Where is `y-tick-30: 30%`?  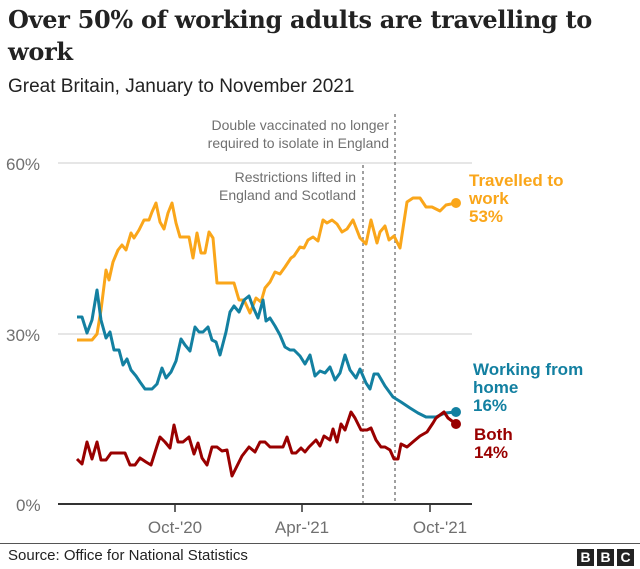 y-tick-30: 30% is located at coordinates (23, 335).